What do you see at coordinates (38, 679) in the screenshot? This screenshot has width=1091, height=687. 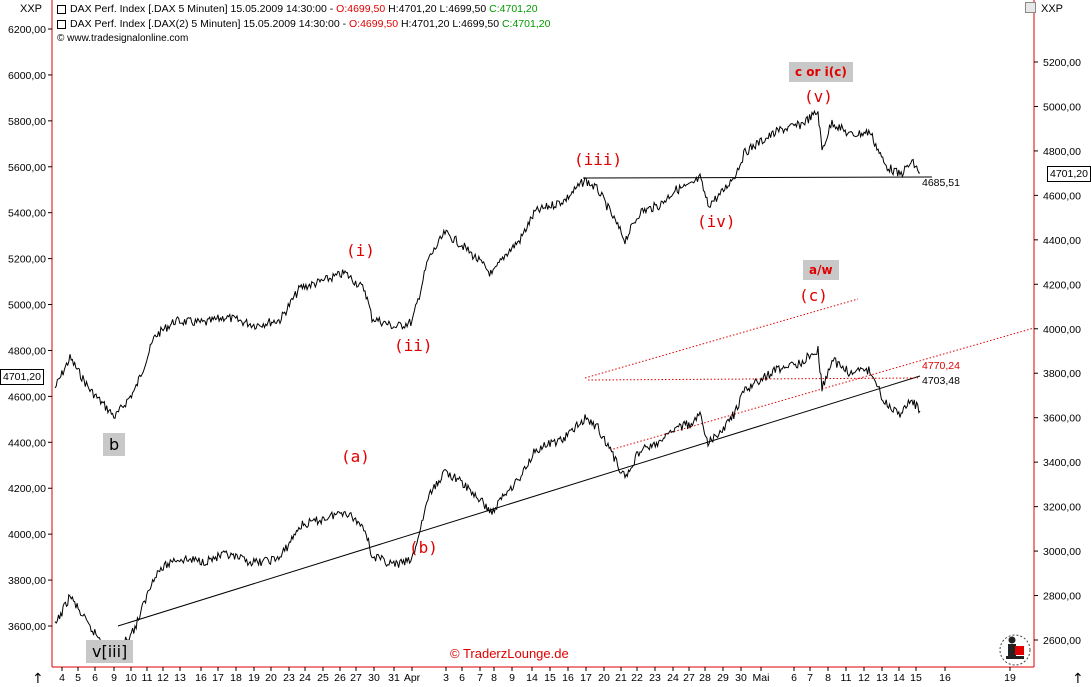 I see `up-arrow-left-icon: ↑` at bounding box center [38, 679].